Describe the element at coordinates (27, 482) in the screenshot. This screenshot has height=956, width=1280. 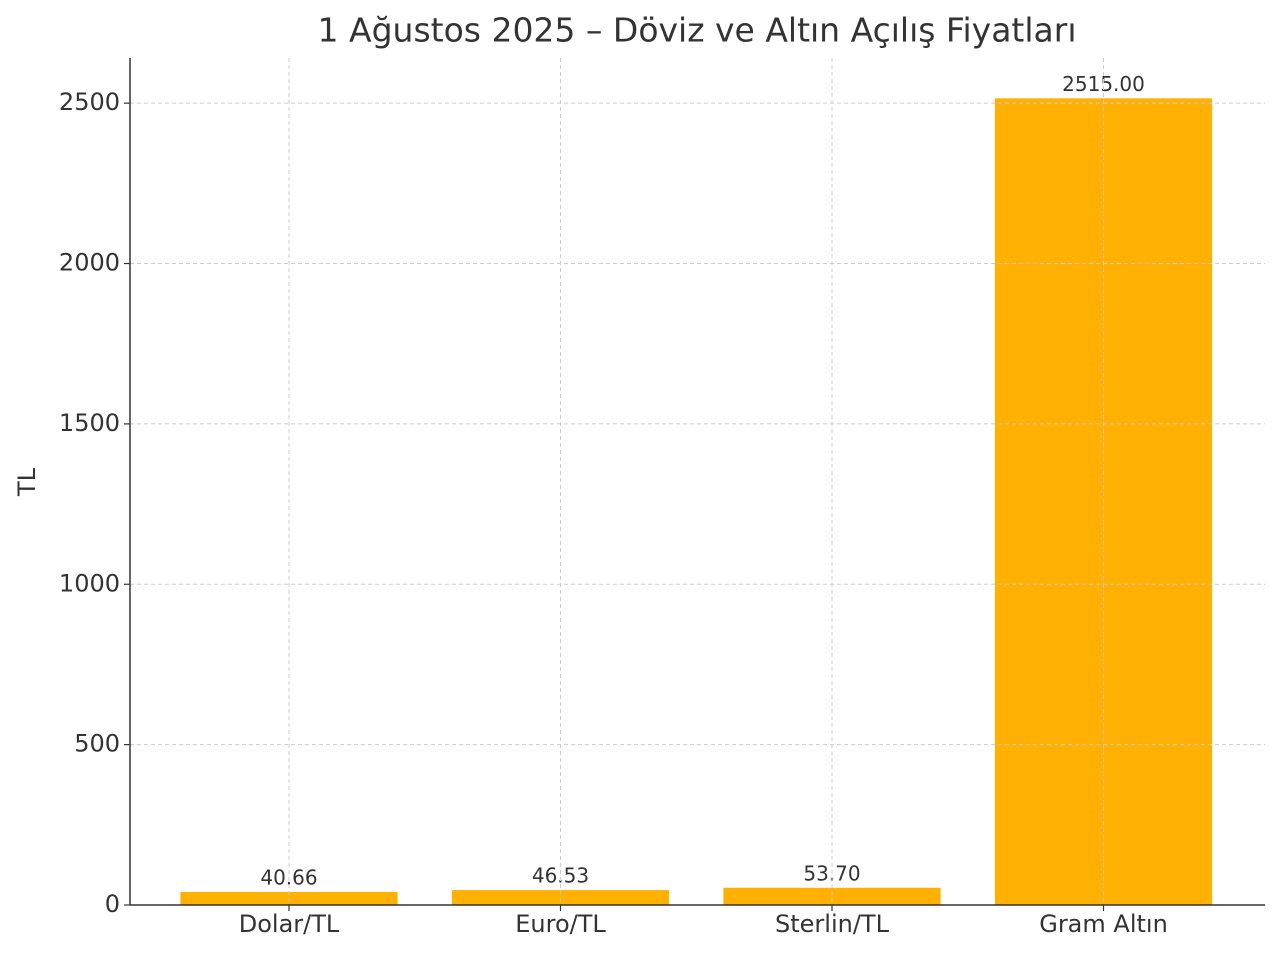
I see `y-axis-label: TL` at that location.